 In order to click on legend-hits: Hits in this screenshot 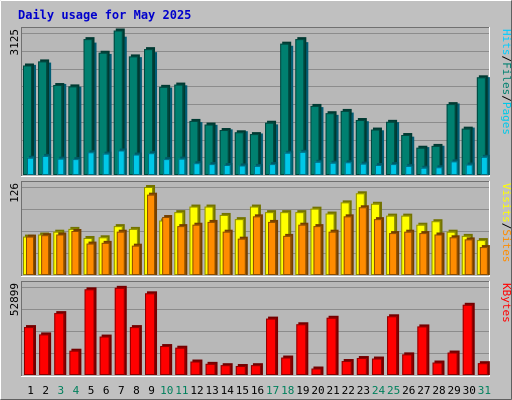, I will do `click(506, 42)`.